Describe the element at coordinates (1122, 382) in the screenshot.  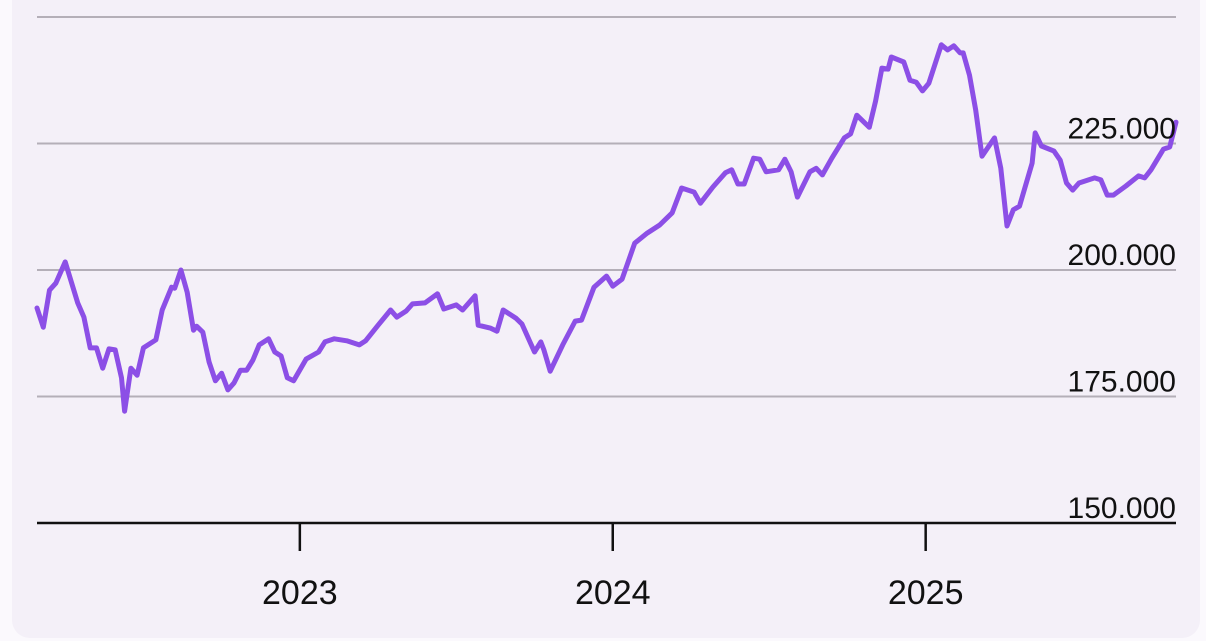
I see `y-tick-label: 175.000` at that location.